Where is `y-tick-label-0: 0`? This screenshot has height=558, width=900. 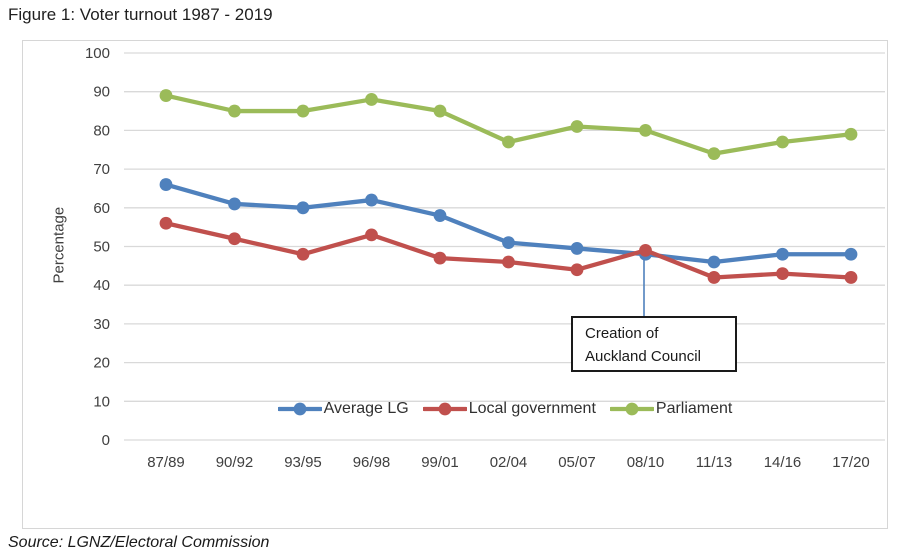
y-tick-label-0: 0 is located at coordinates (106, 440).